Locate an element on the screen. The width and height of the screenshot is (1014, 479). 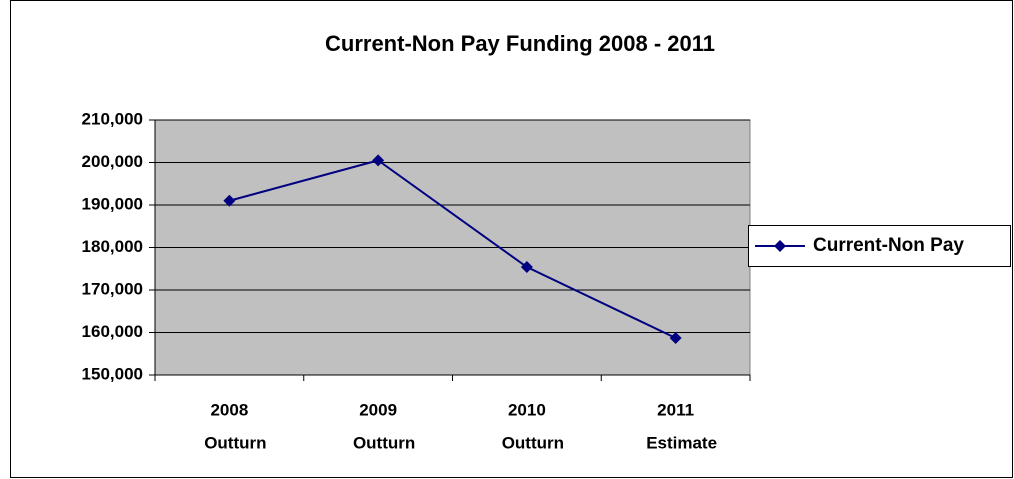
y-tick-label: 180,000 is located at coordinates (112, 246).